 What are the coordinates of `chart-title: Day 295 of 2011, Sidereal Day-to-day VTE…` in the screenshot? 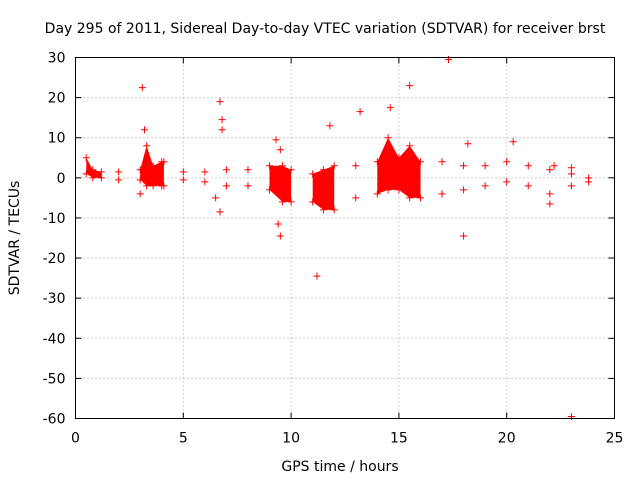 It's located at (325, 29).